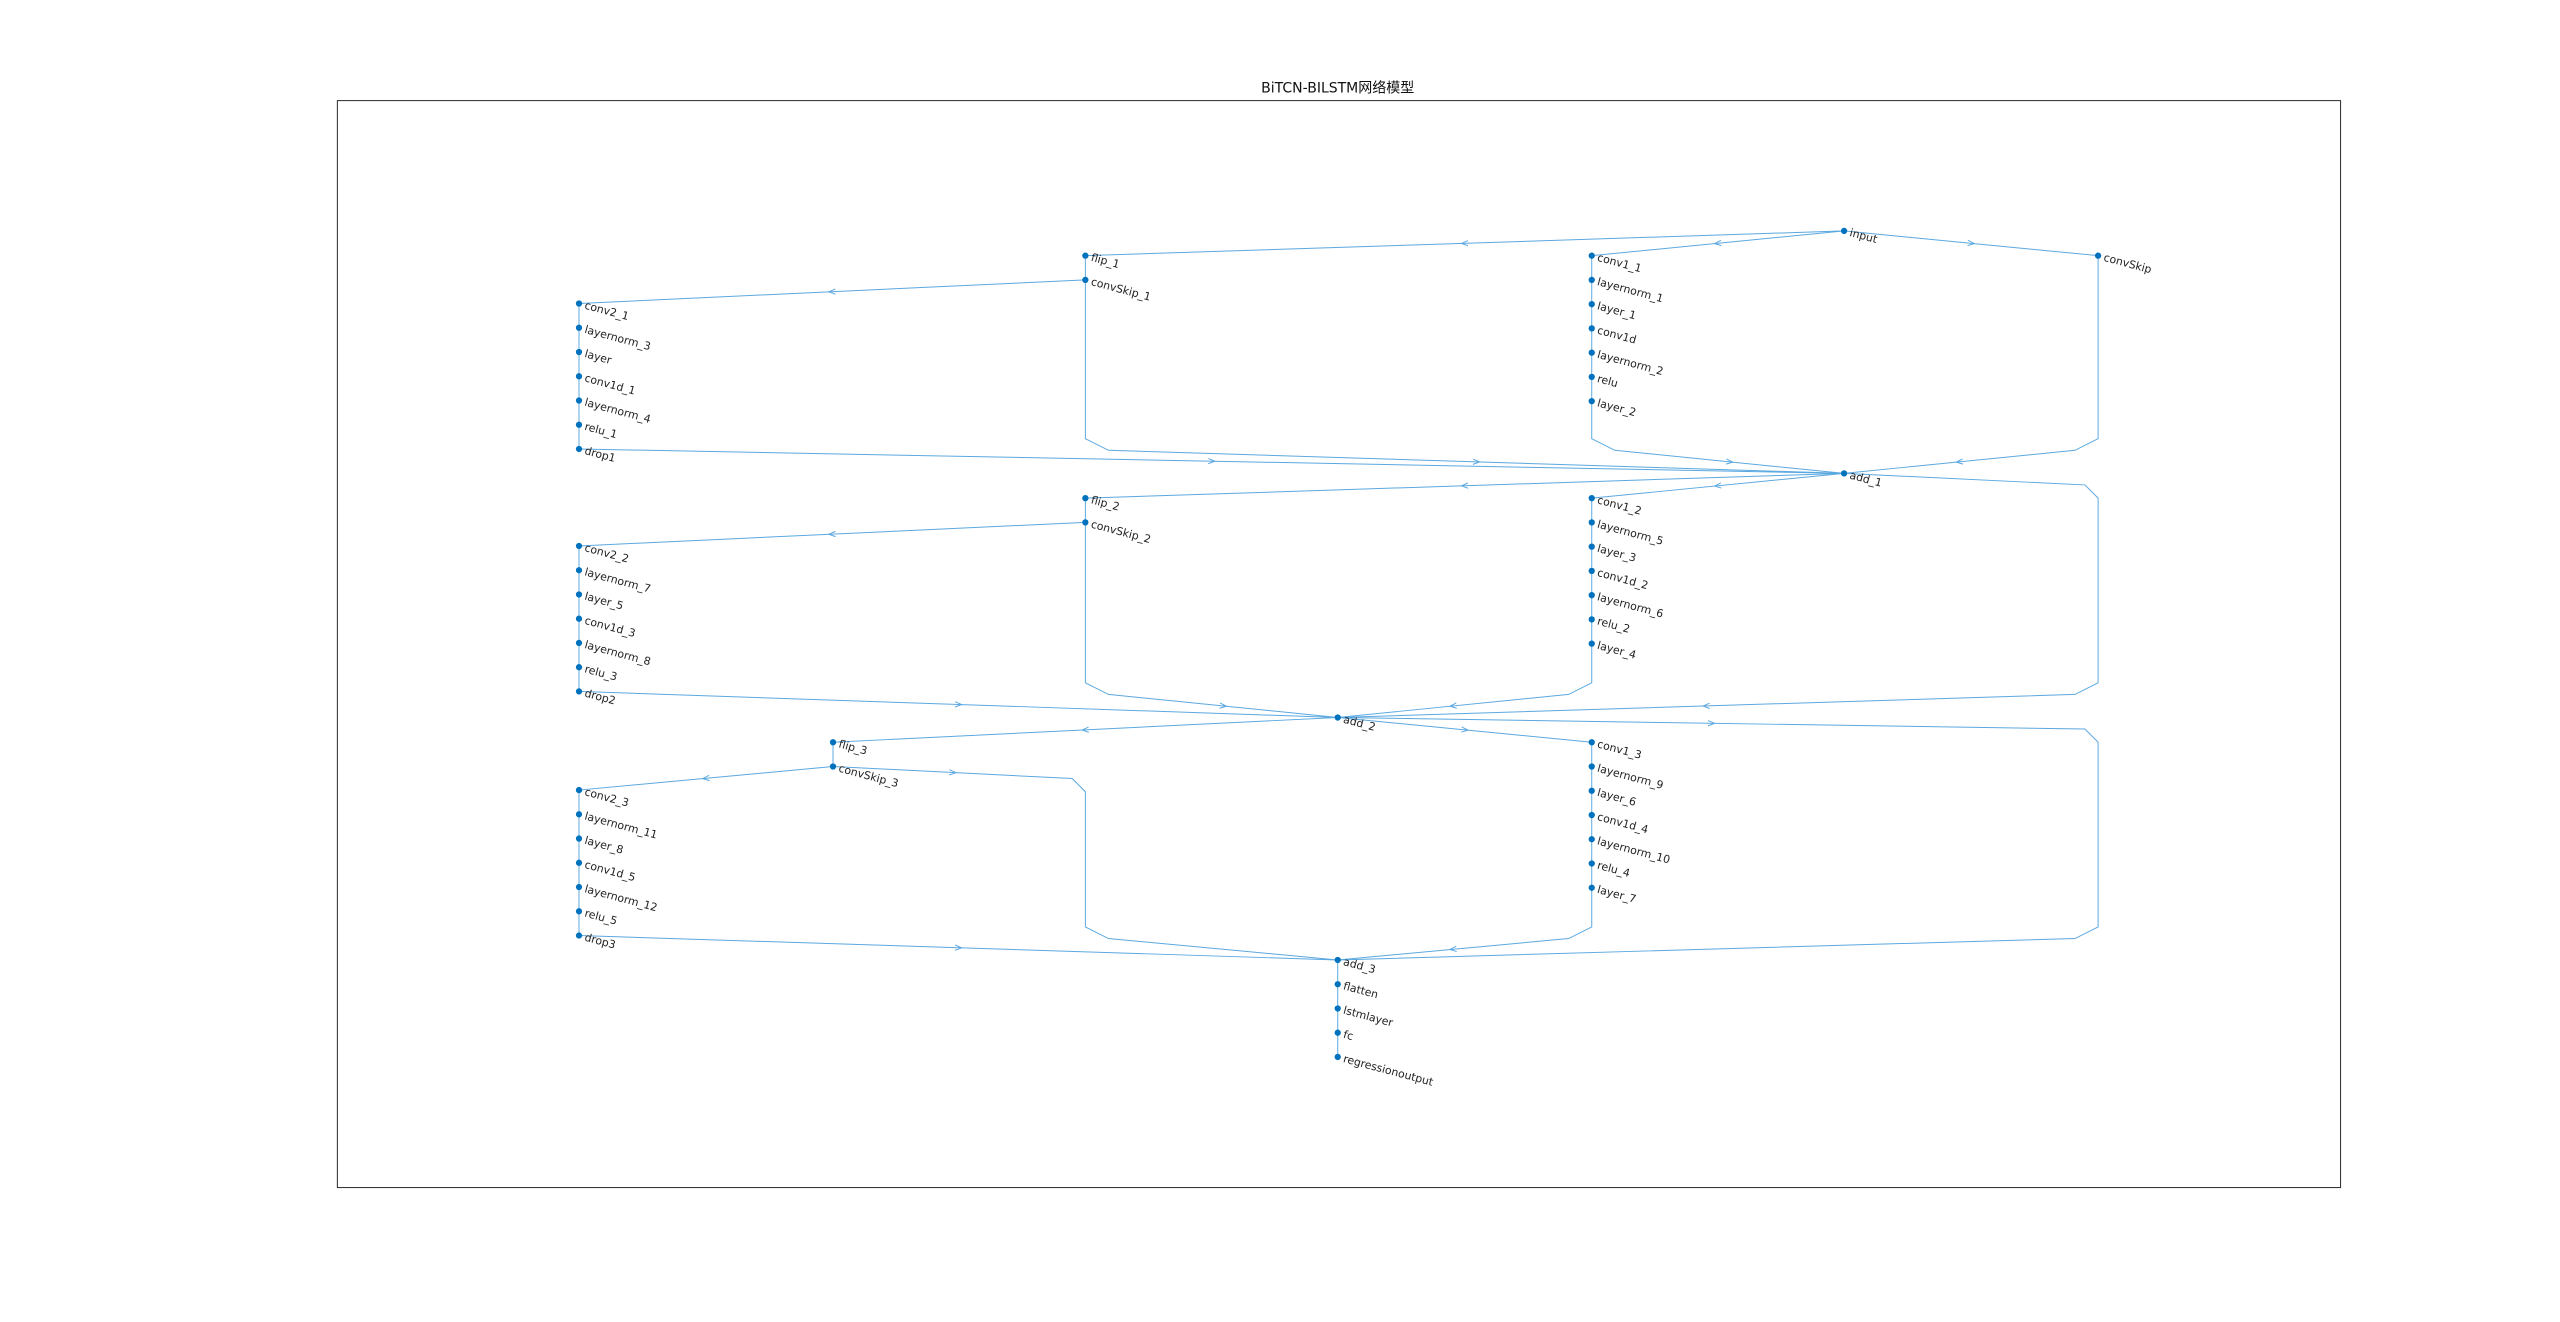  Describe the element at coordinates (1607, 381) in the screenshot. I see `node-label: relu` at that location.